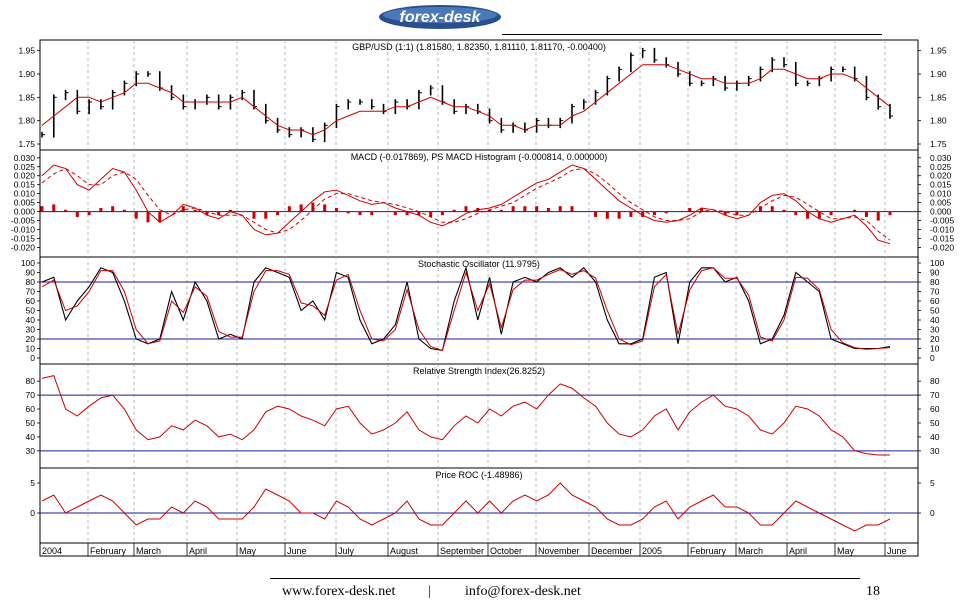 The image size is (960, 600). What do you see at coordinates (941, 176) in the screenshot?
I see `y-tick-label-right: 0.020` at bounding box center [941, 176].